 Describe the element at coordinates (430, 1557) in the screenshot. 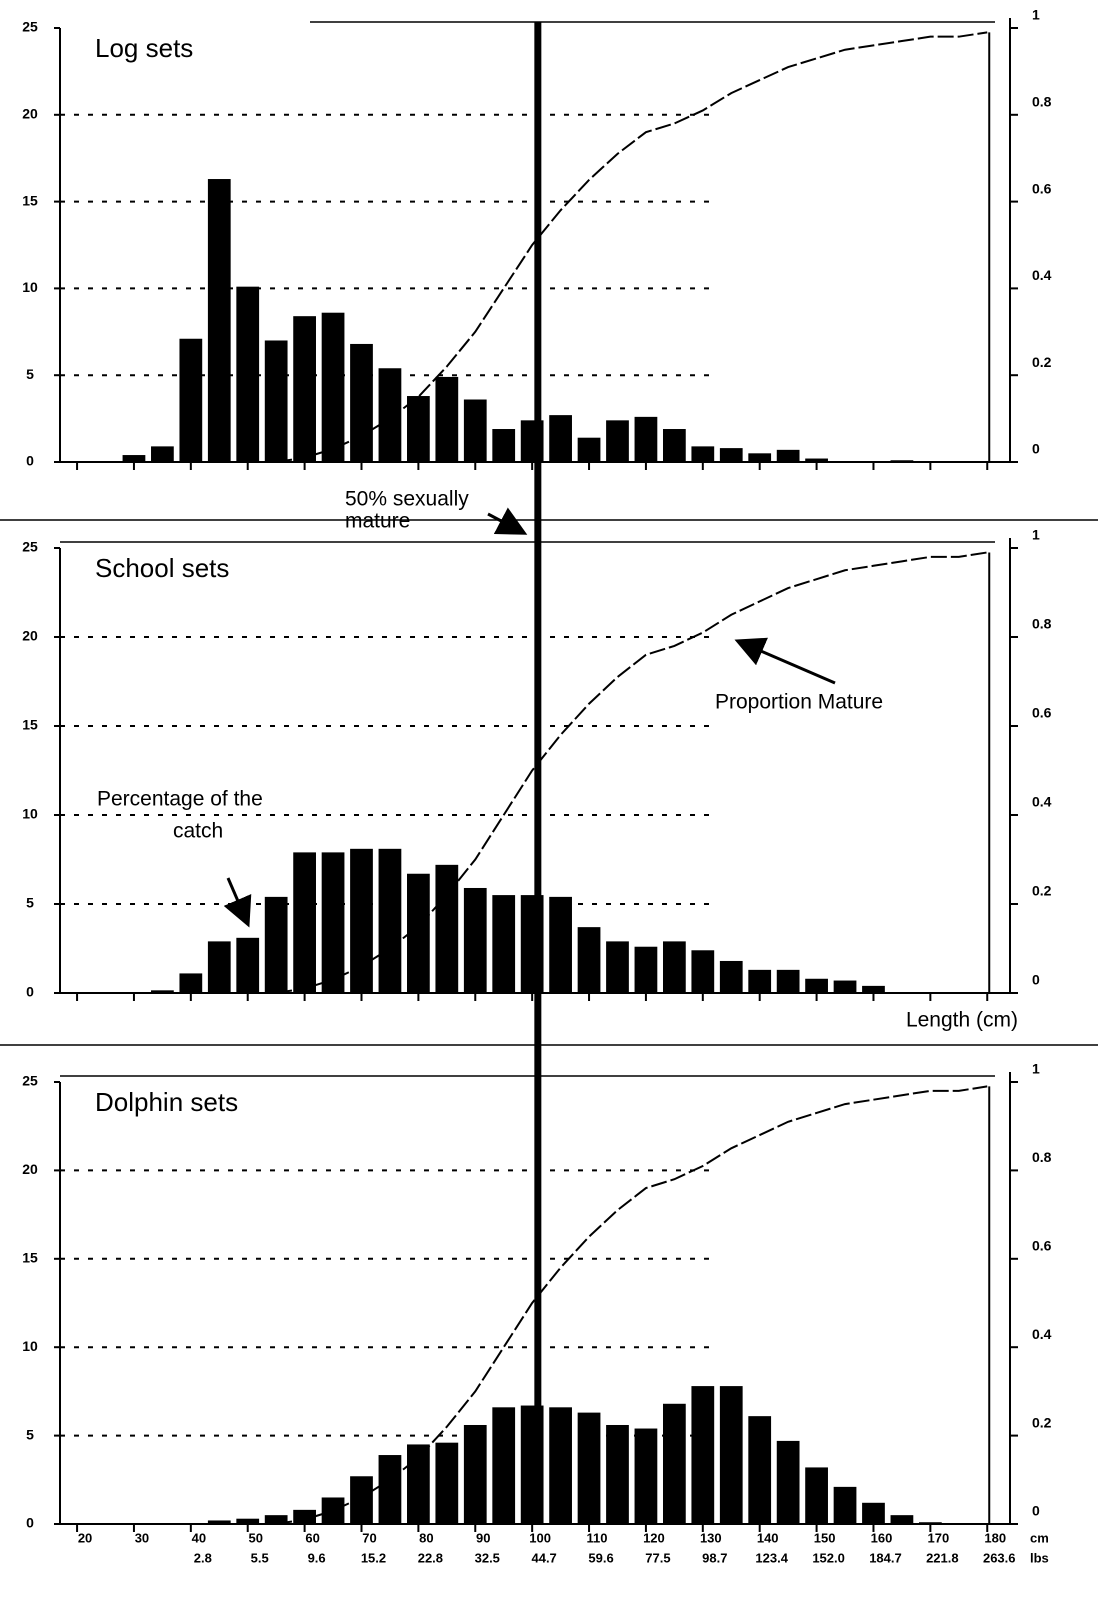

I see `x2-tick-label: 22.8` at that location.